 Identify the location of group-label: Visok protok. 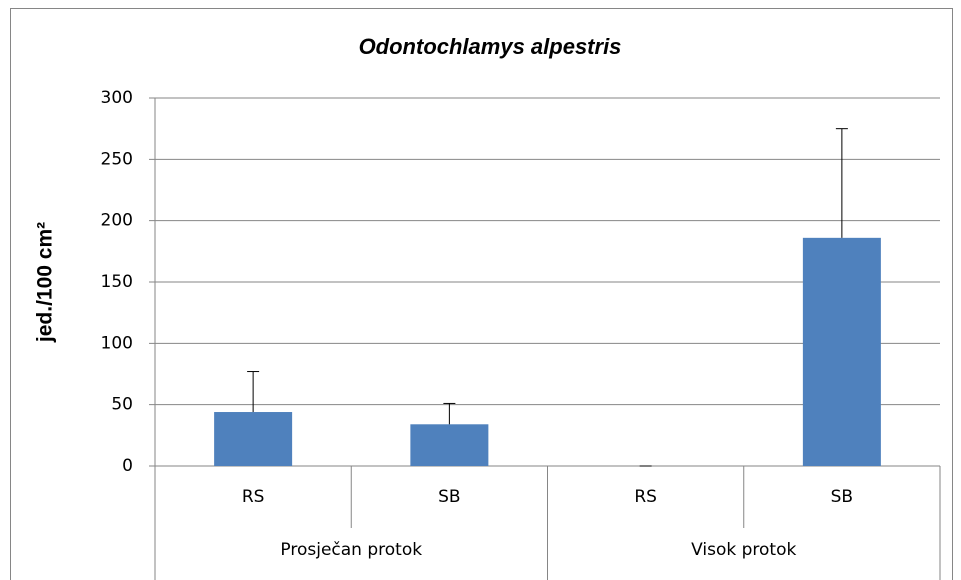
(743, 550).